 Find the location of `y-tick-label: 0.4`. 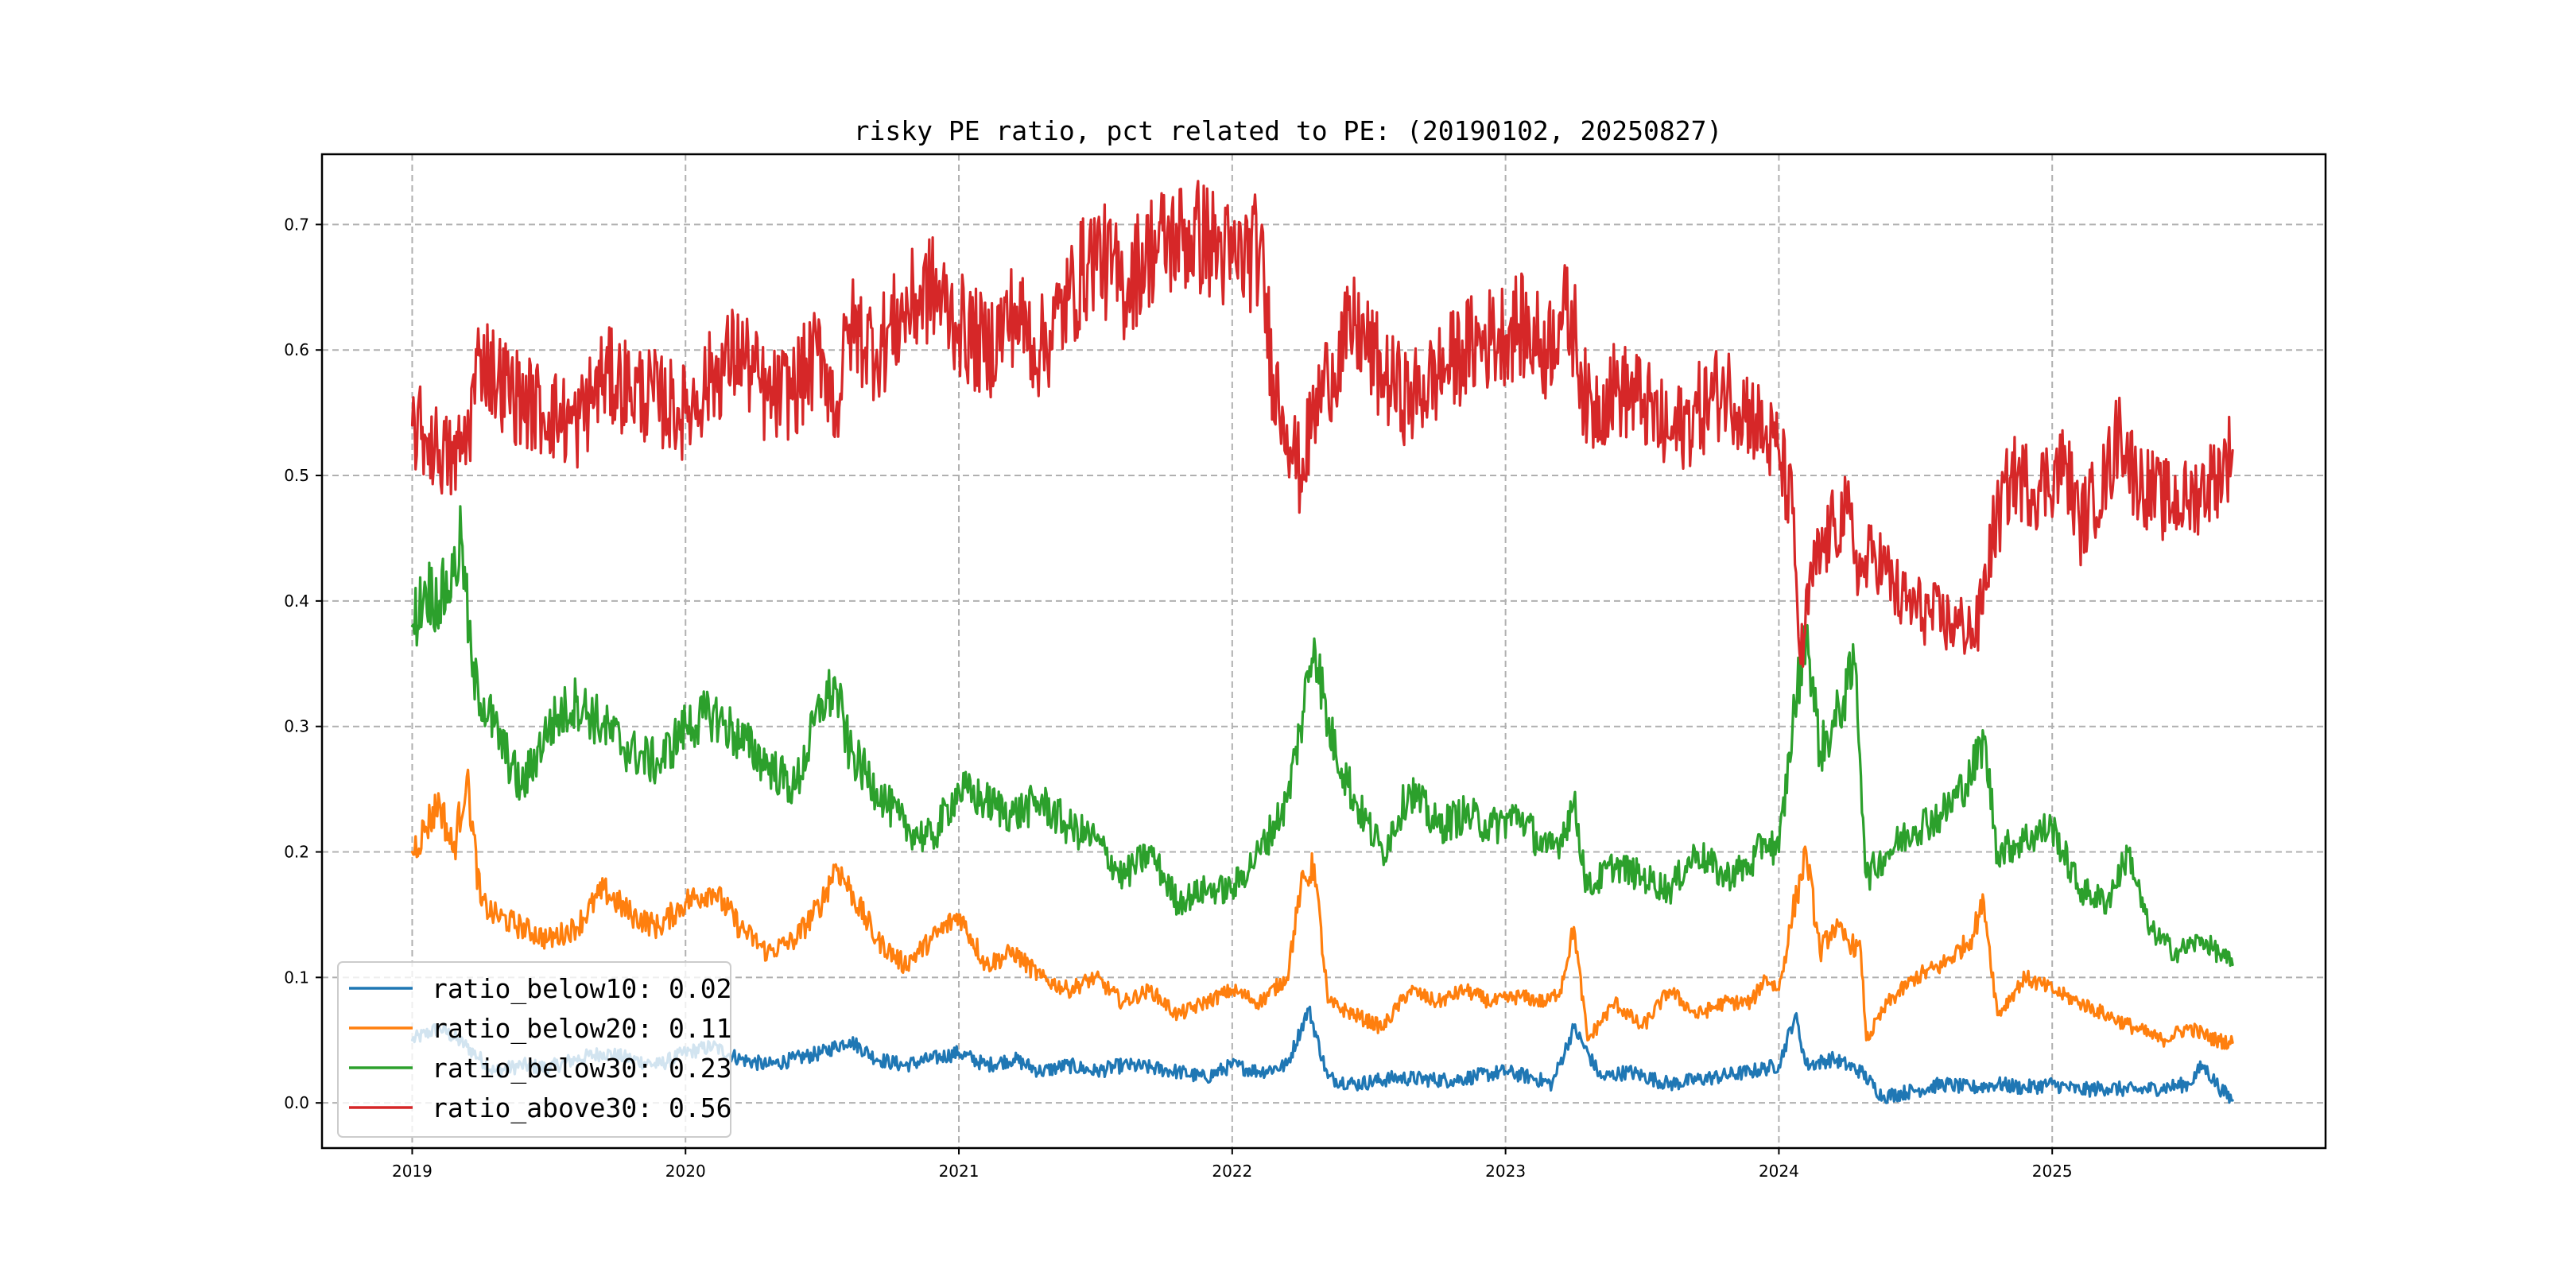

y-tick-label: 0.4 is located at coordinates (296, 602).